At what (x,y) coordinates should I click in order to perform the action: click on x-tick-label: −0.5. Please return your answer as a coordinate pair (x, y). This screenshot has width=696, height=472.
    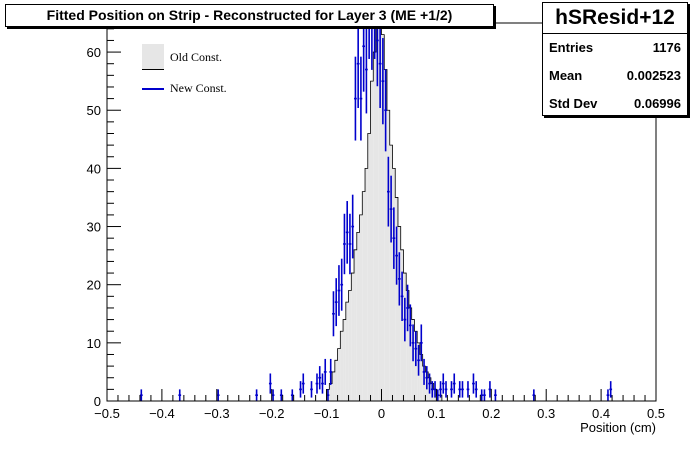
    Looking at the image, I should click on (107, 413).